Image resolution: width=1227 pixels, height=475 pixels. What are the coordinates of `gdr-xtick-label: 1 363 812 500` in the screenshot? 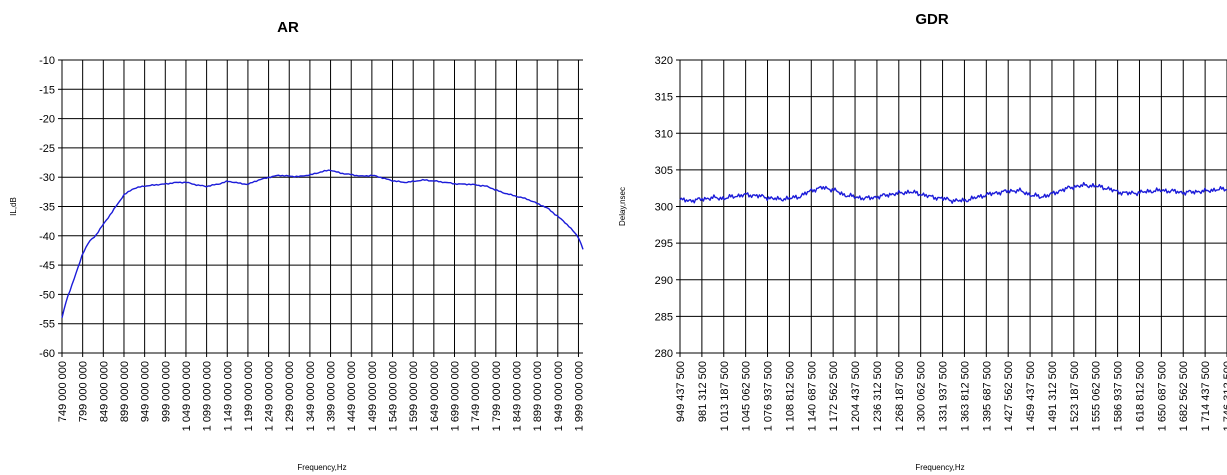 It's located at (965, 396).